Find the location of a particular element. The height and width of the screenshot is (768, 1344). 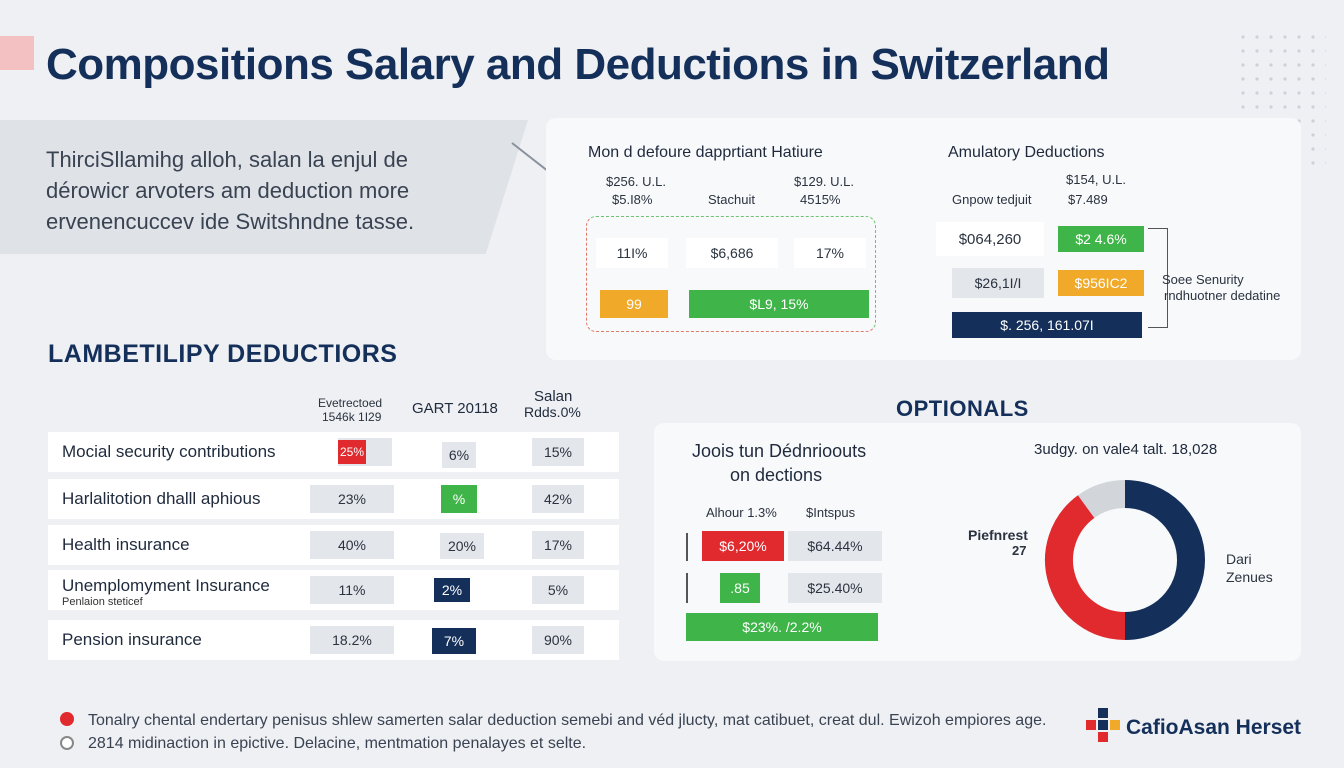

panel-left-orange-bar: 99 is located at coordinates (634, 304).